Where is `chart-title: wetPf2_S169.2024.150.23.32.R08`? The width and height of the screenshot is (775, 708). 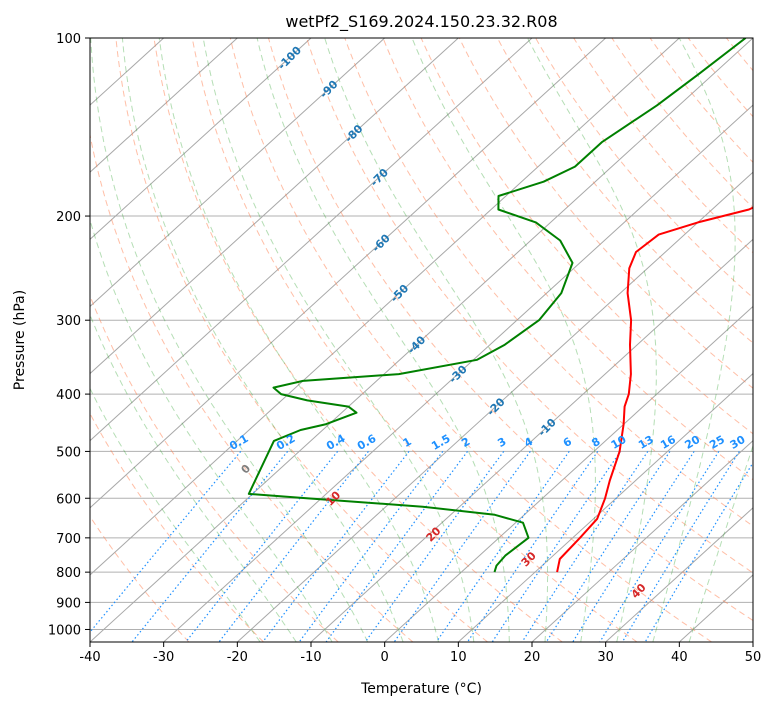 chart-title: wetPf2_S169.2024.150.23.32.R08 is located at coordinates (421, 22).